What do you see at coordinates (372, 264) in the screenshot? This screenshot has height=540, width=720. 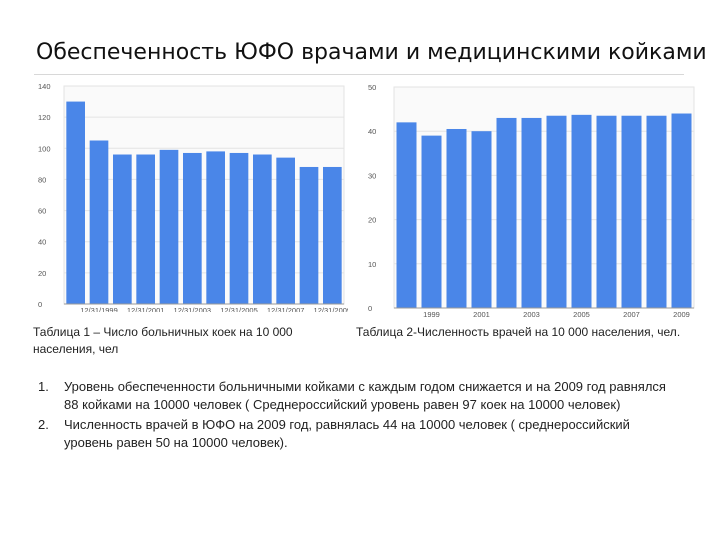 I see `y-tick-label: 10` at bounding box center [372, 264].